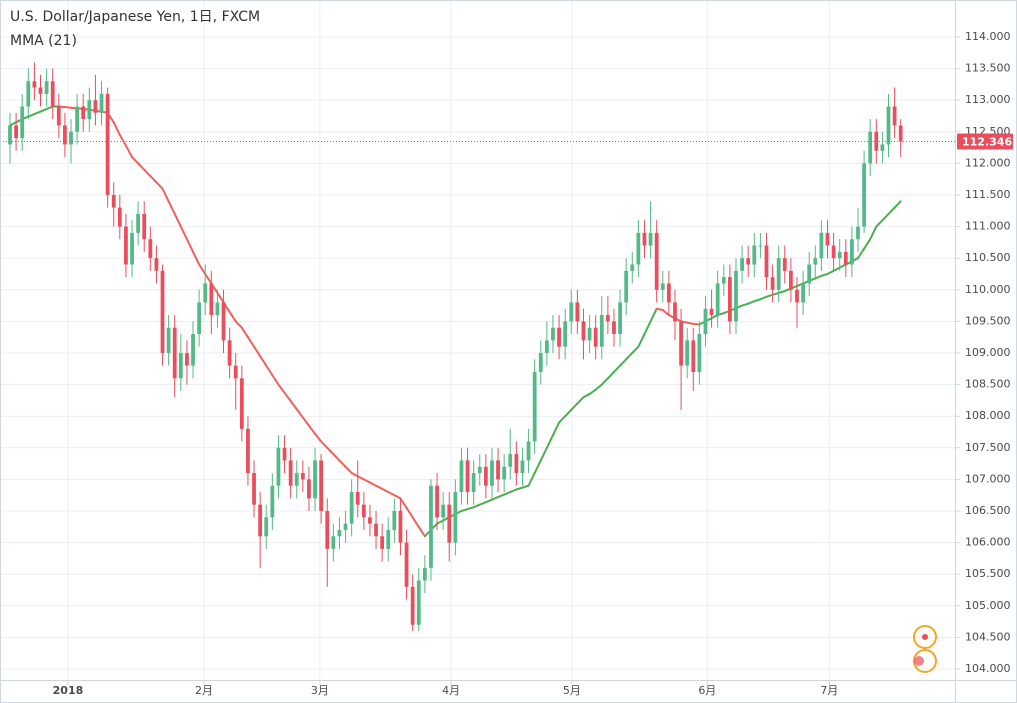 The height and width of the screenshot is (703, 1017). I want to click on x-tick-label: 5月, so click(572, 690).